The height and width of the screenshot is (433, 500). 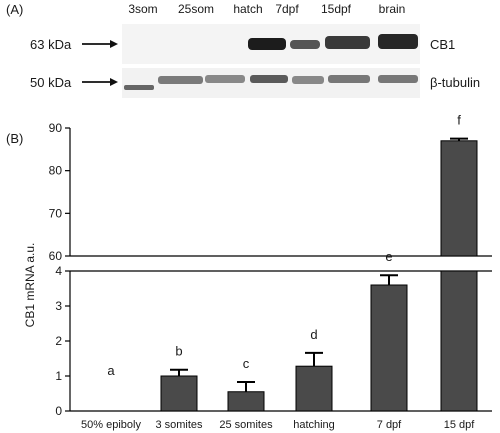 I want to click on y-axis-label: CB1 mRNA a.u., so click(x=30, y=285).